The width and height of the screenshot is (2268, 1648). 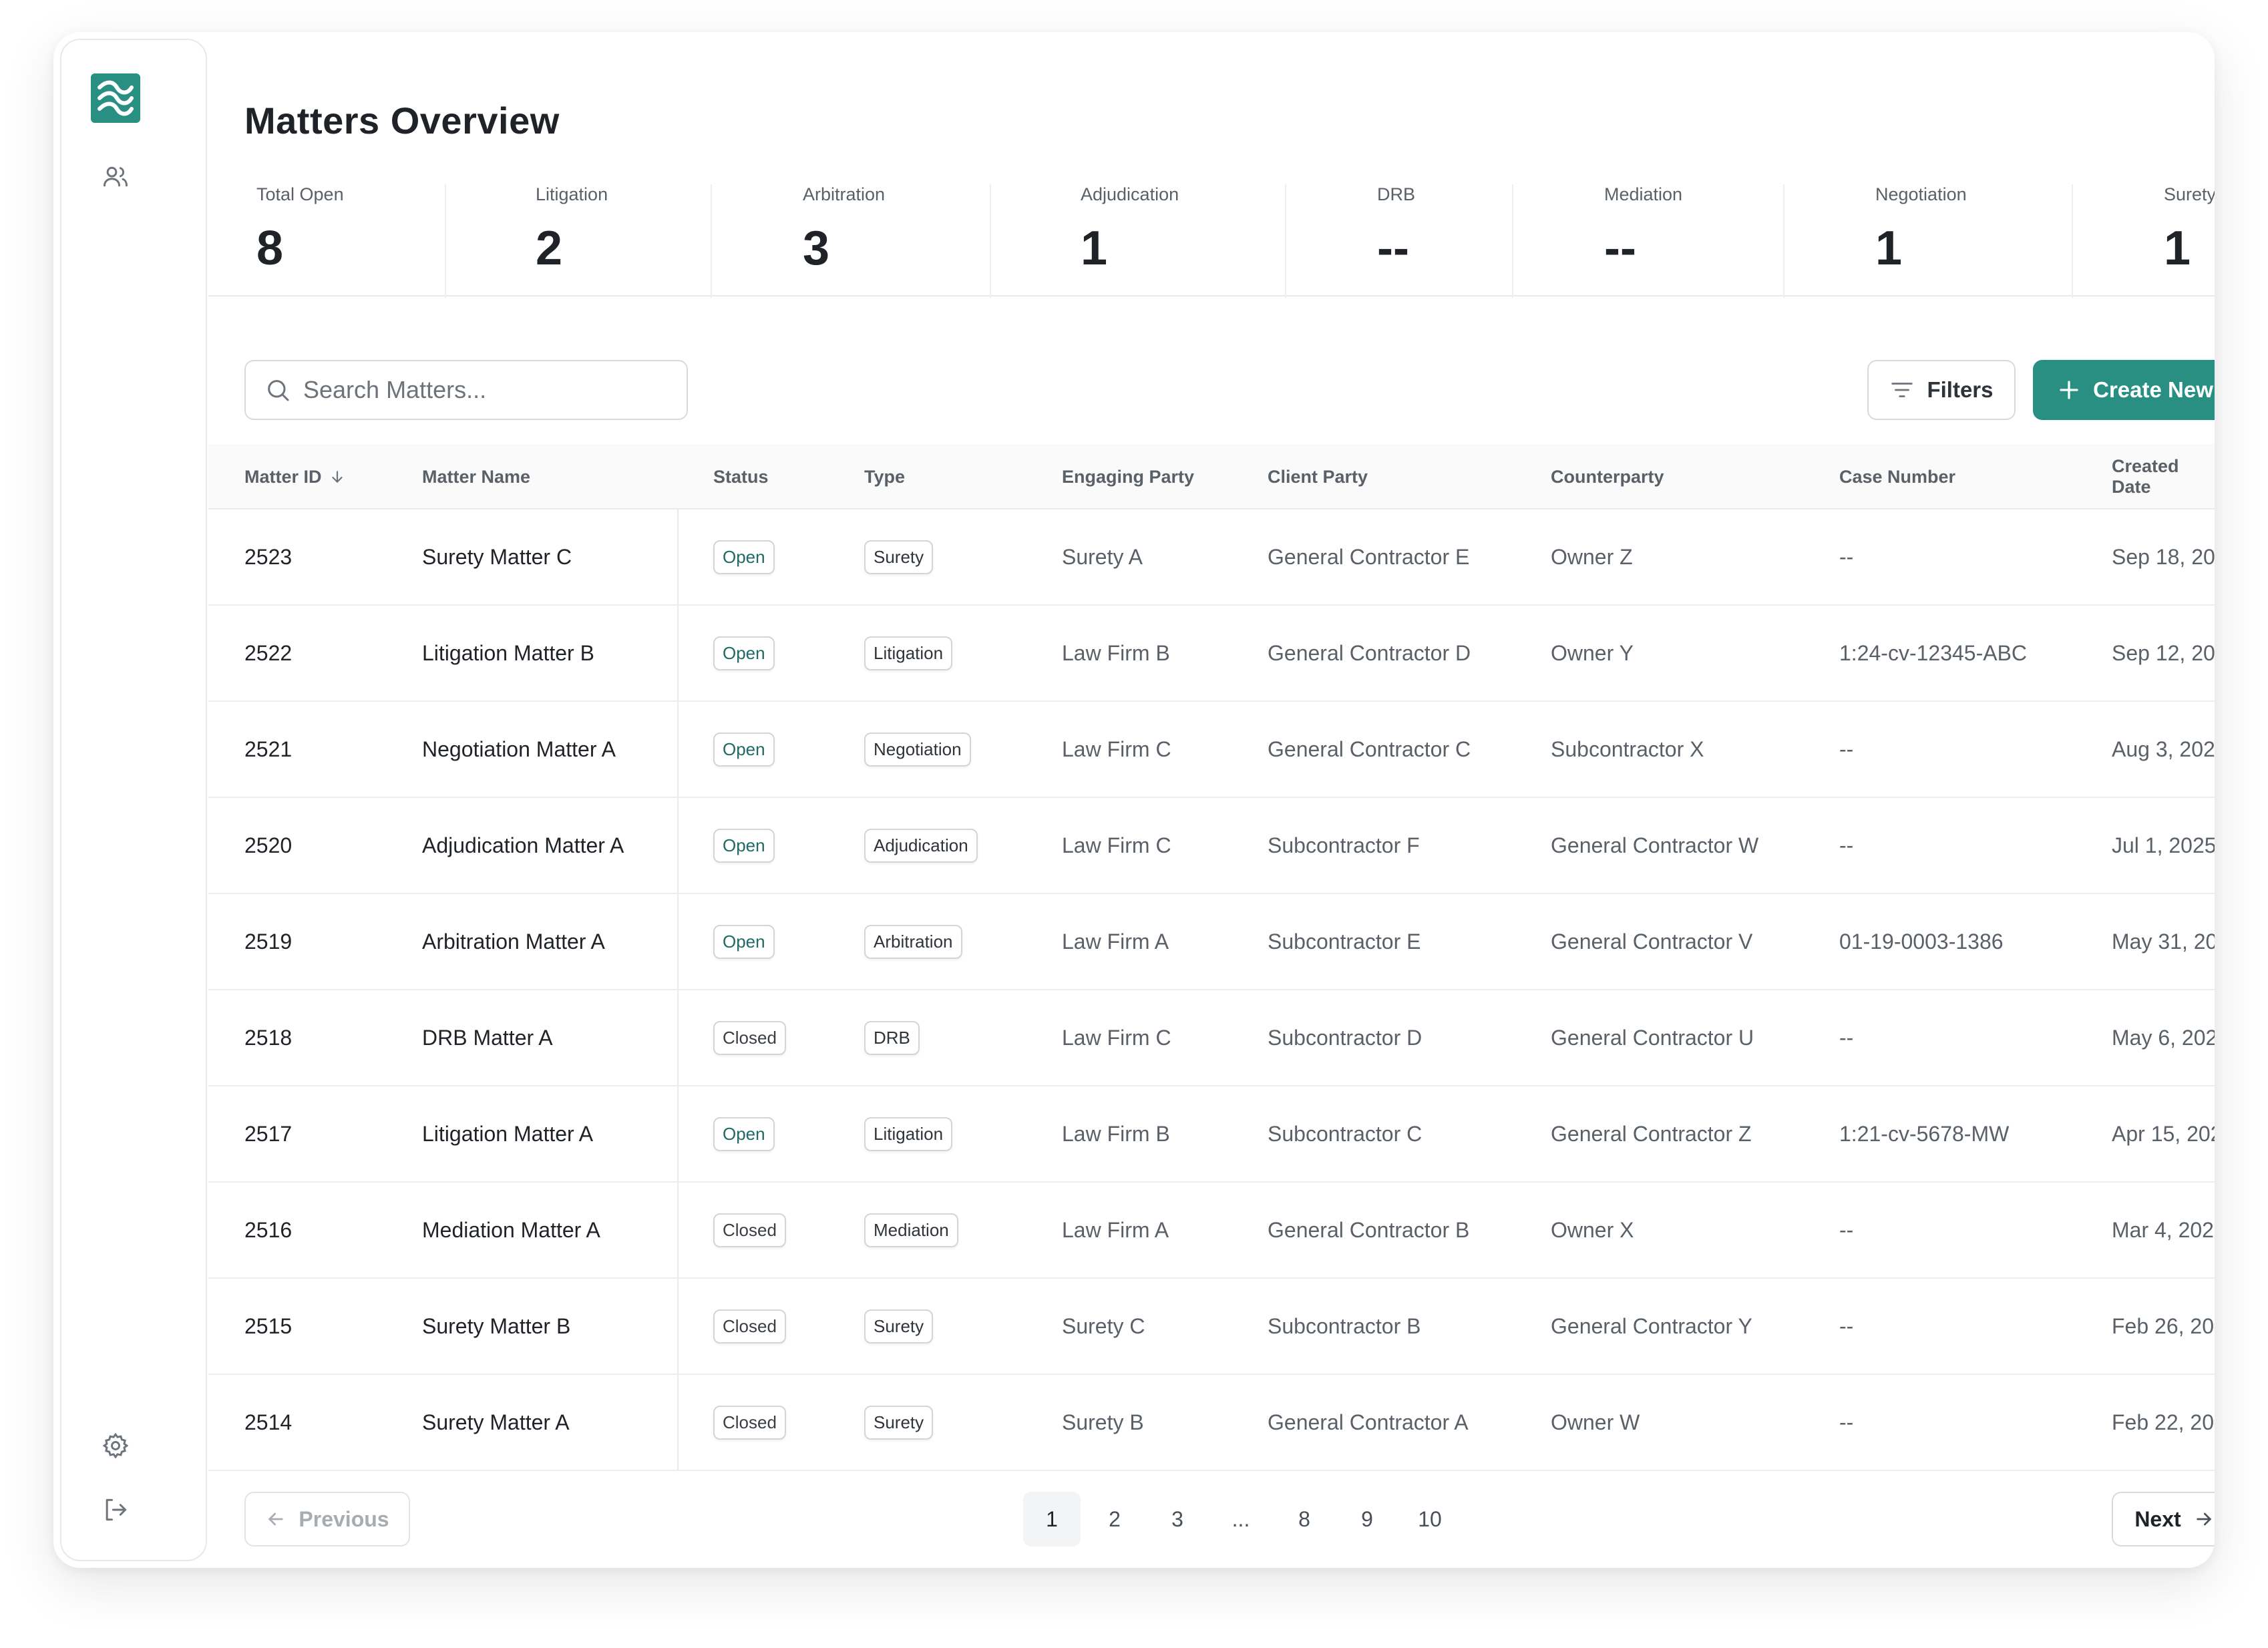 What do you see at coordinates (337, 476) in the screenshot?
I see `sort-down-icon` at bounding box center [337, 476].